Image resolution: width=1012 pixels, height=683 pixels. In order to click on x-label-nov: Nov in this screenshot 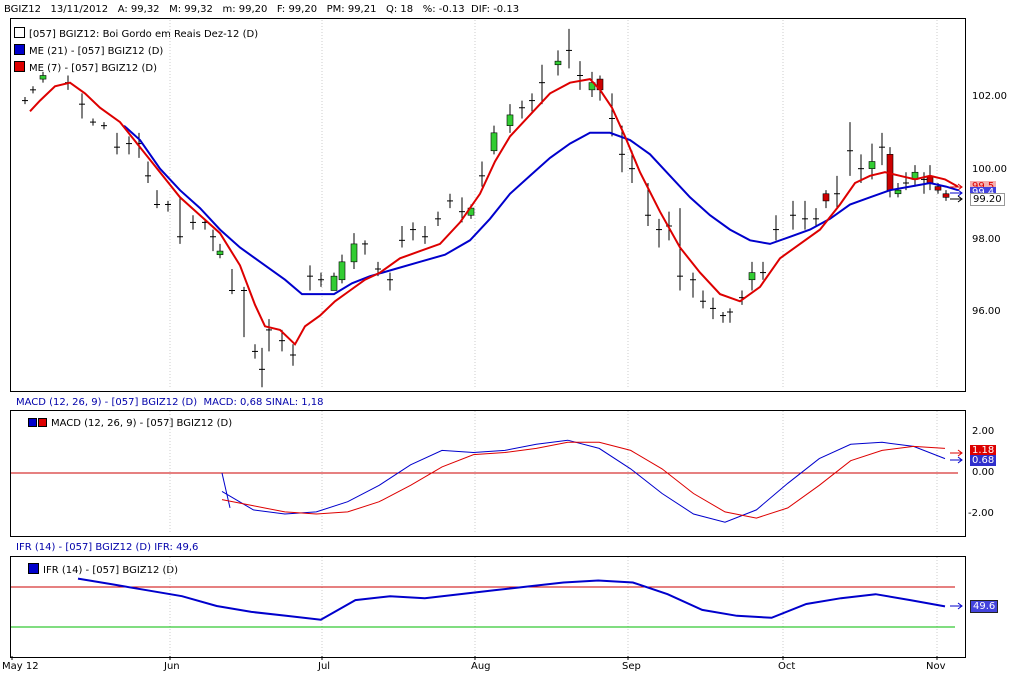, I will do `click(936, 666)`.